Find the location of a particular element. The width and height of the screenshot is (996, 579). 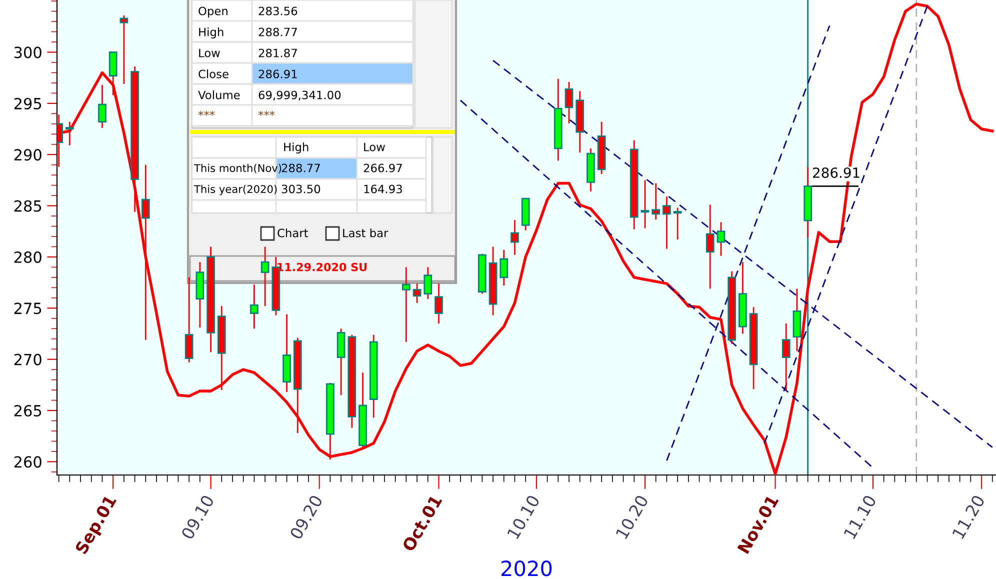

annotation: 11.29.2020 SU is located at coordinates (322, 267).